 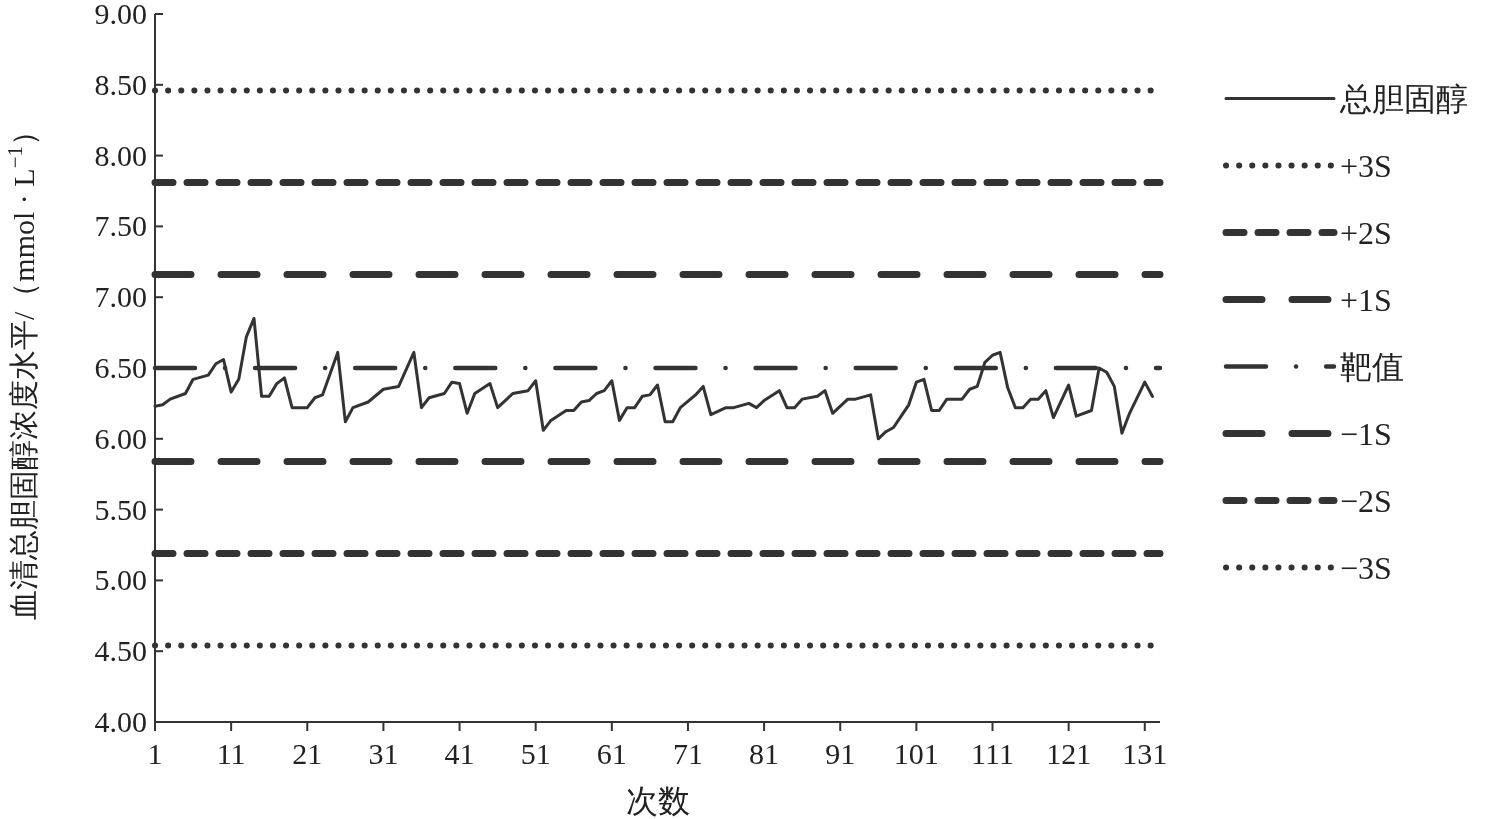 I want to click on x-tick-label: 1, so click(x=155, y=753).